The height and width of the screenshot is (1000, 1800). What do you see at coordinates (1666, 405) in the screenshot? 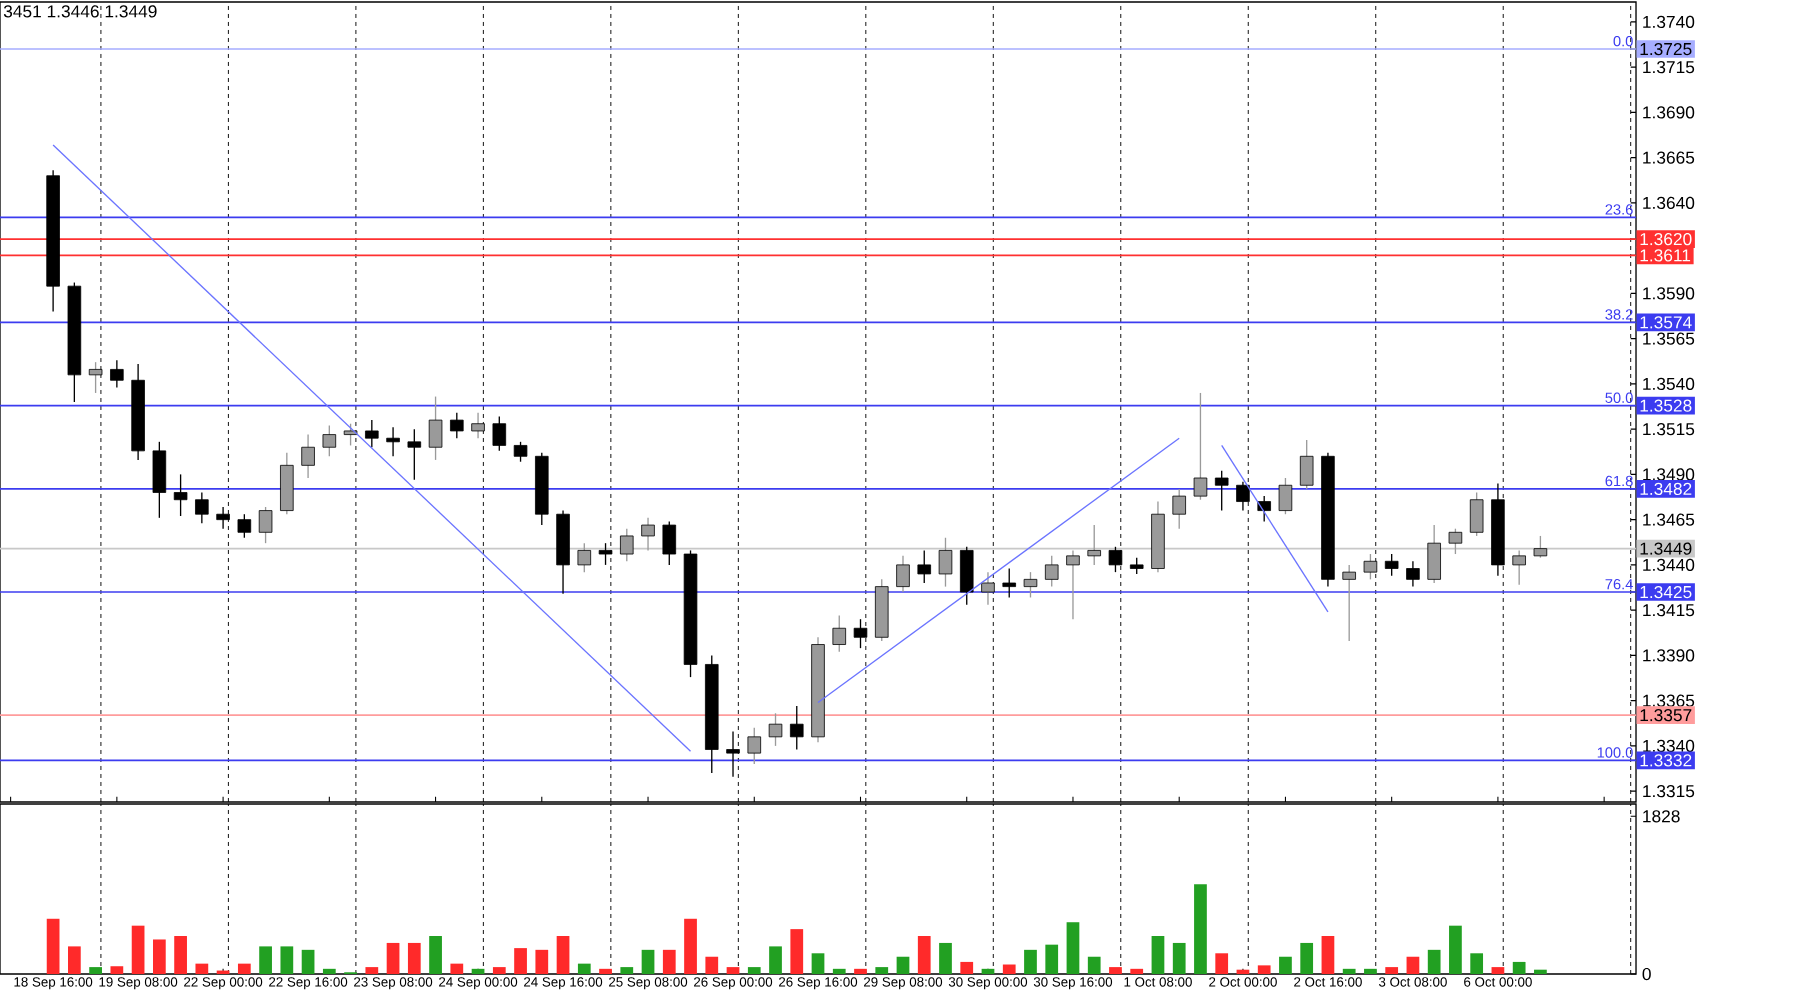
I see `y-tick-label: 1.3528` at bounding box center [1666, 405].